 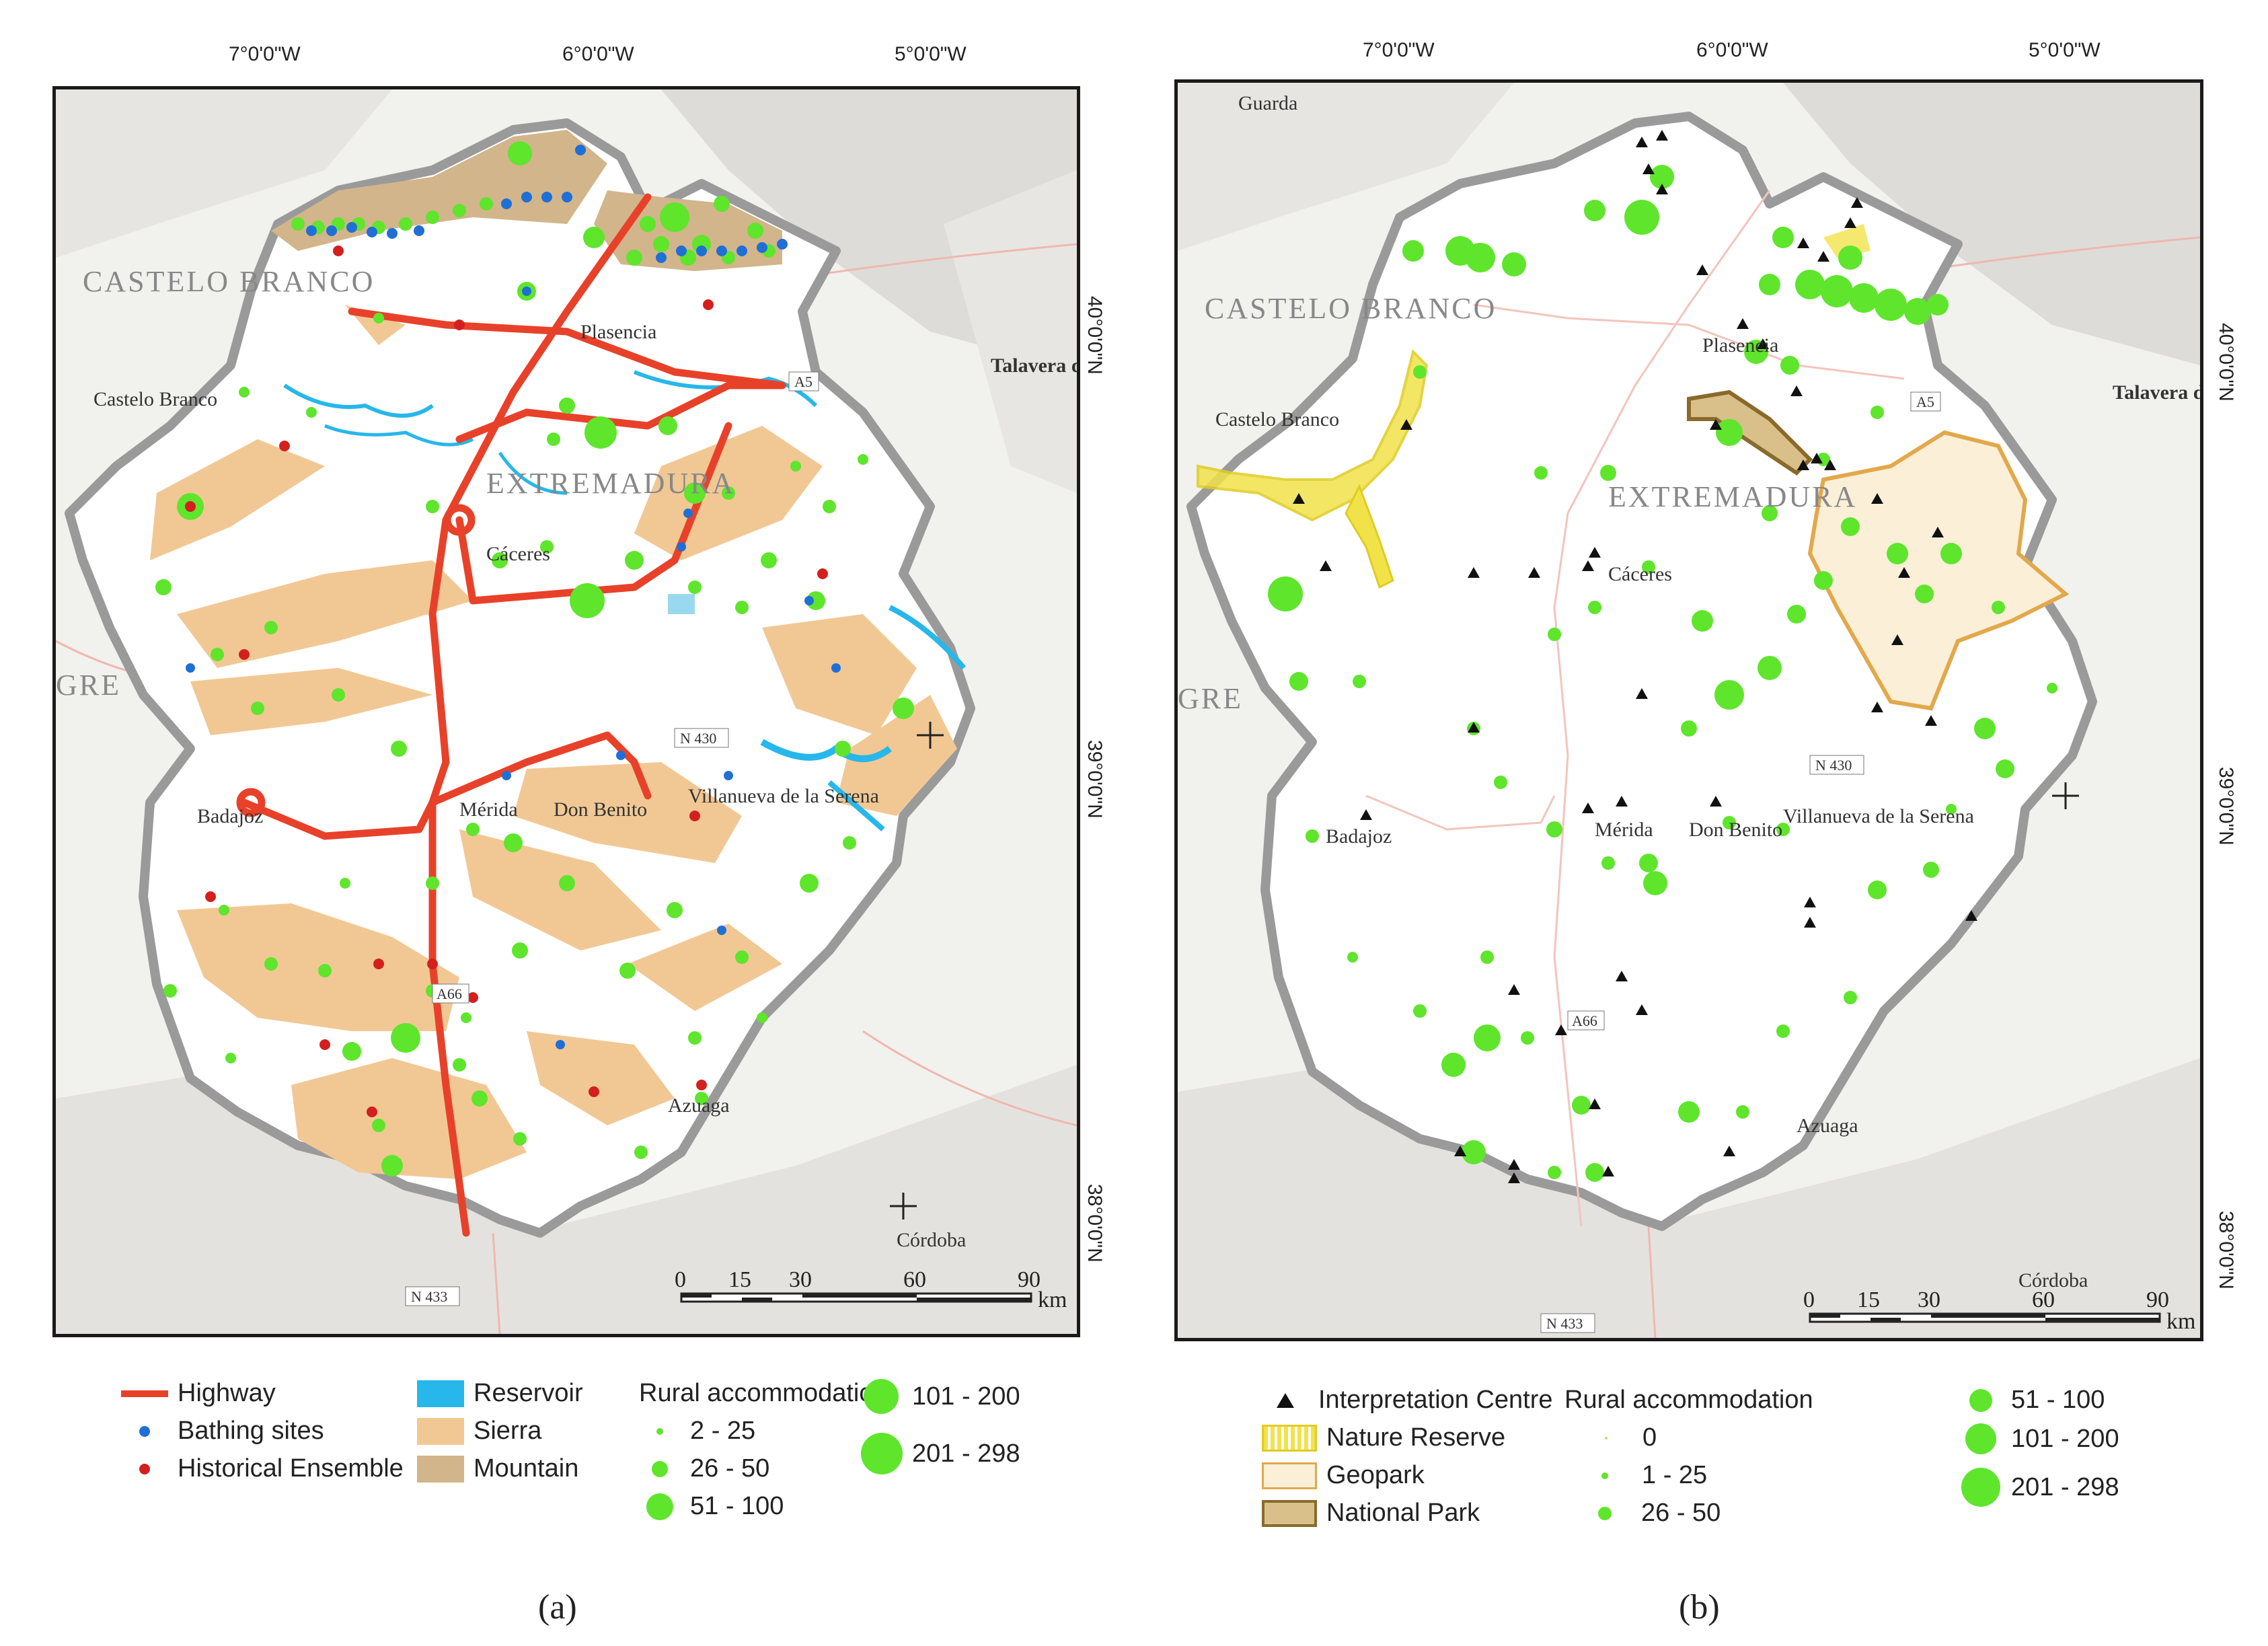 What do you see at coordinates (1681, 1513) in the screenshot?
I see `legend-b-r2: 26 - 50` at bounding box center [1681, 1513].